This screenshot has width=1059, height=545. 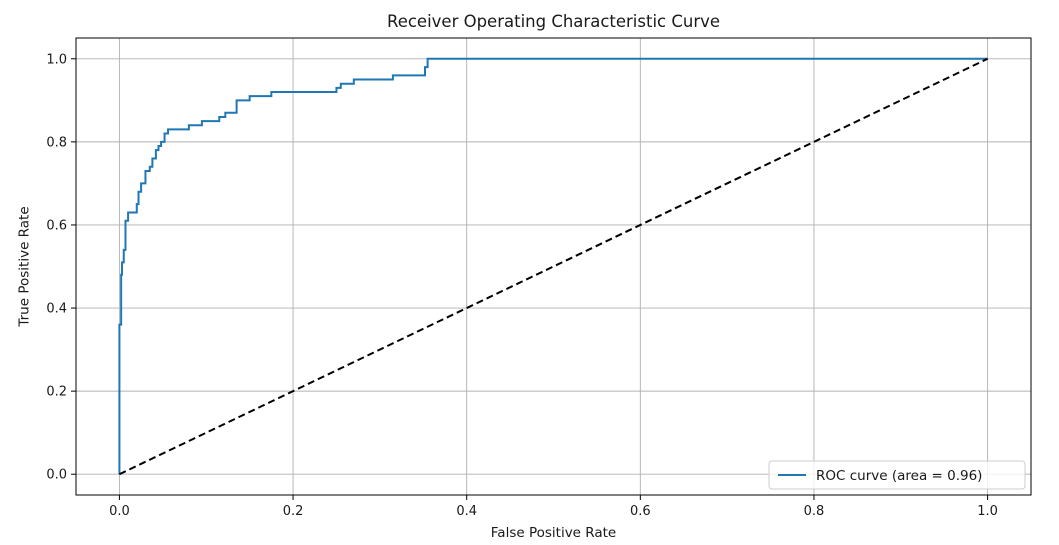 What do you see at coordinates (293, 511) in the screenshot?
I see `x-tick-label: 0.2` at bounding box center [293, 511].